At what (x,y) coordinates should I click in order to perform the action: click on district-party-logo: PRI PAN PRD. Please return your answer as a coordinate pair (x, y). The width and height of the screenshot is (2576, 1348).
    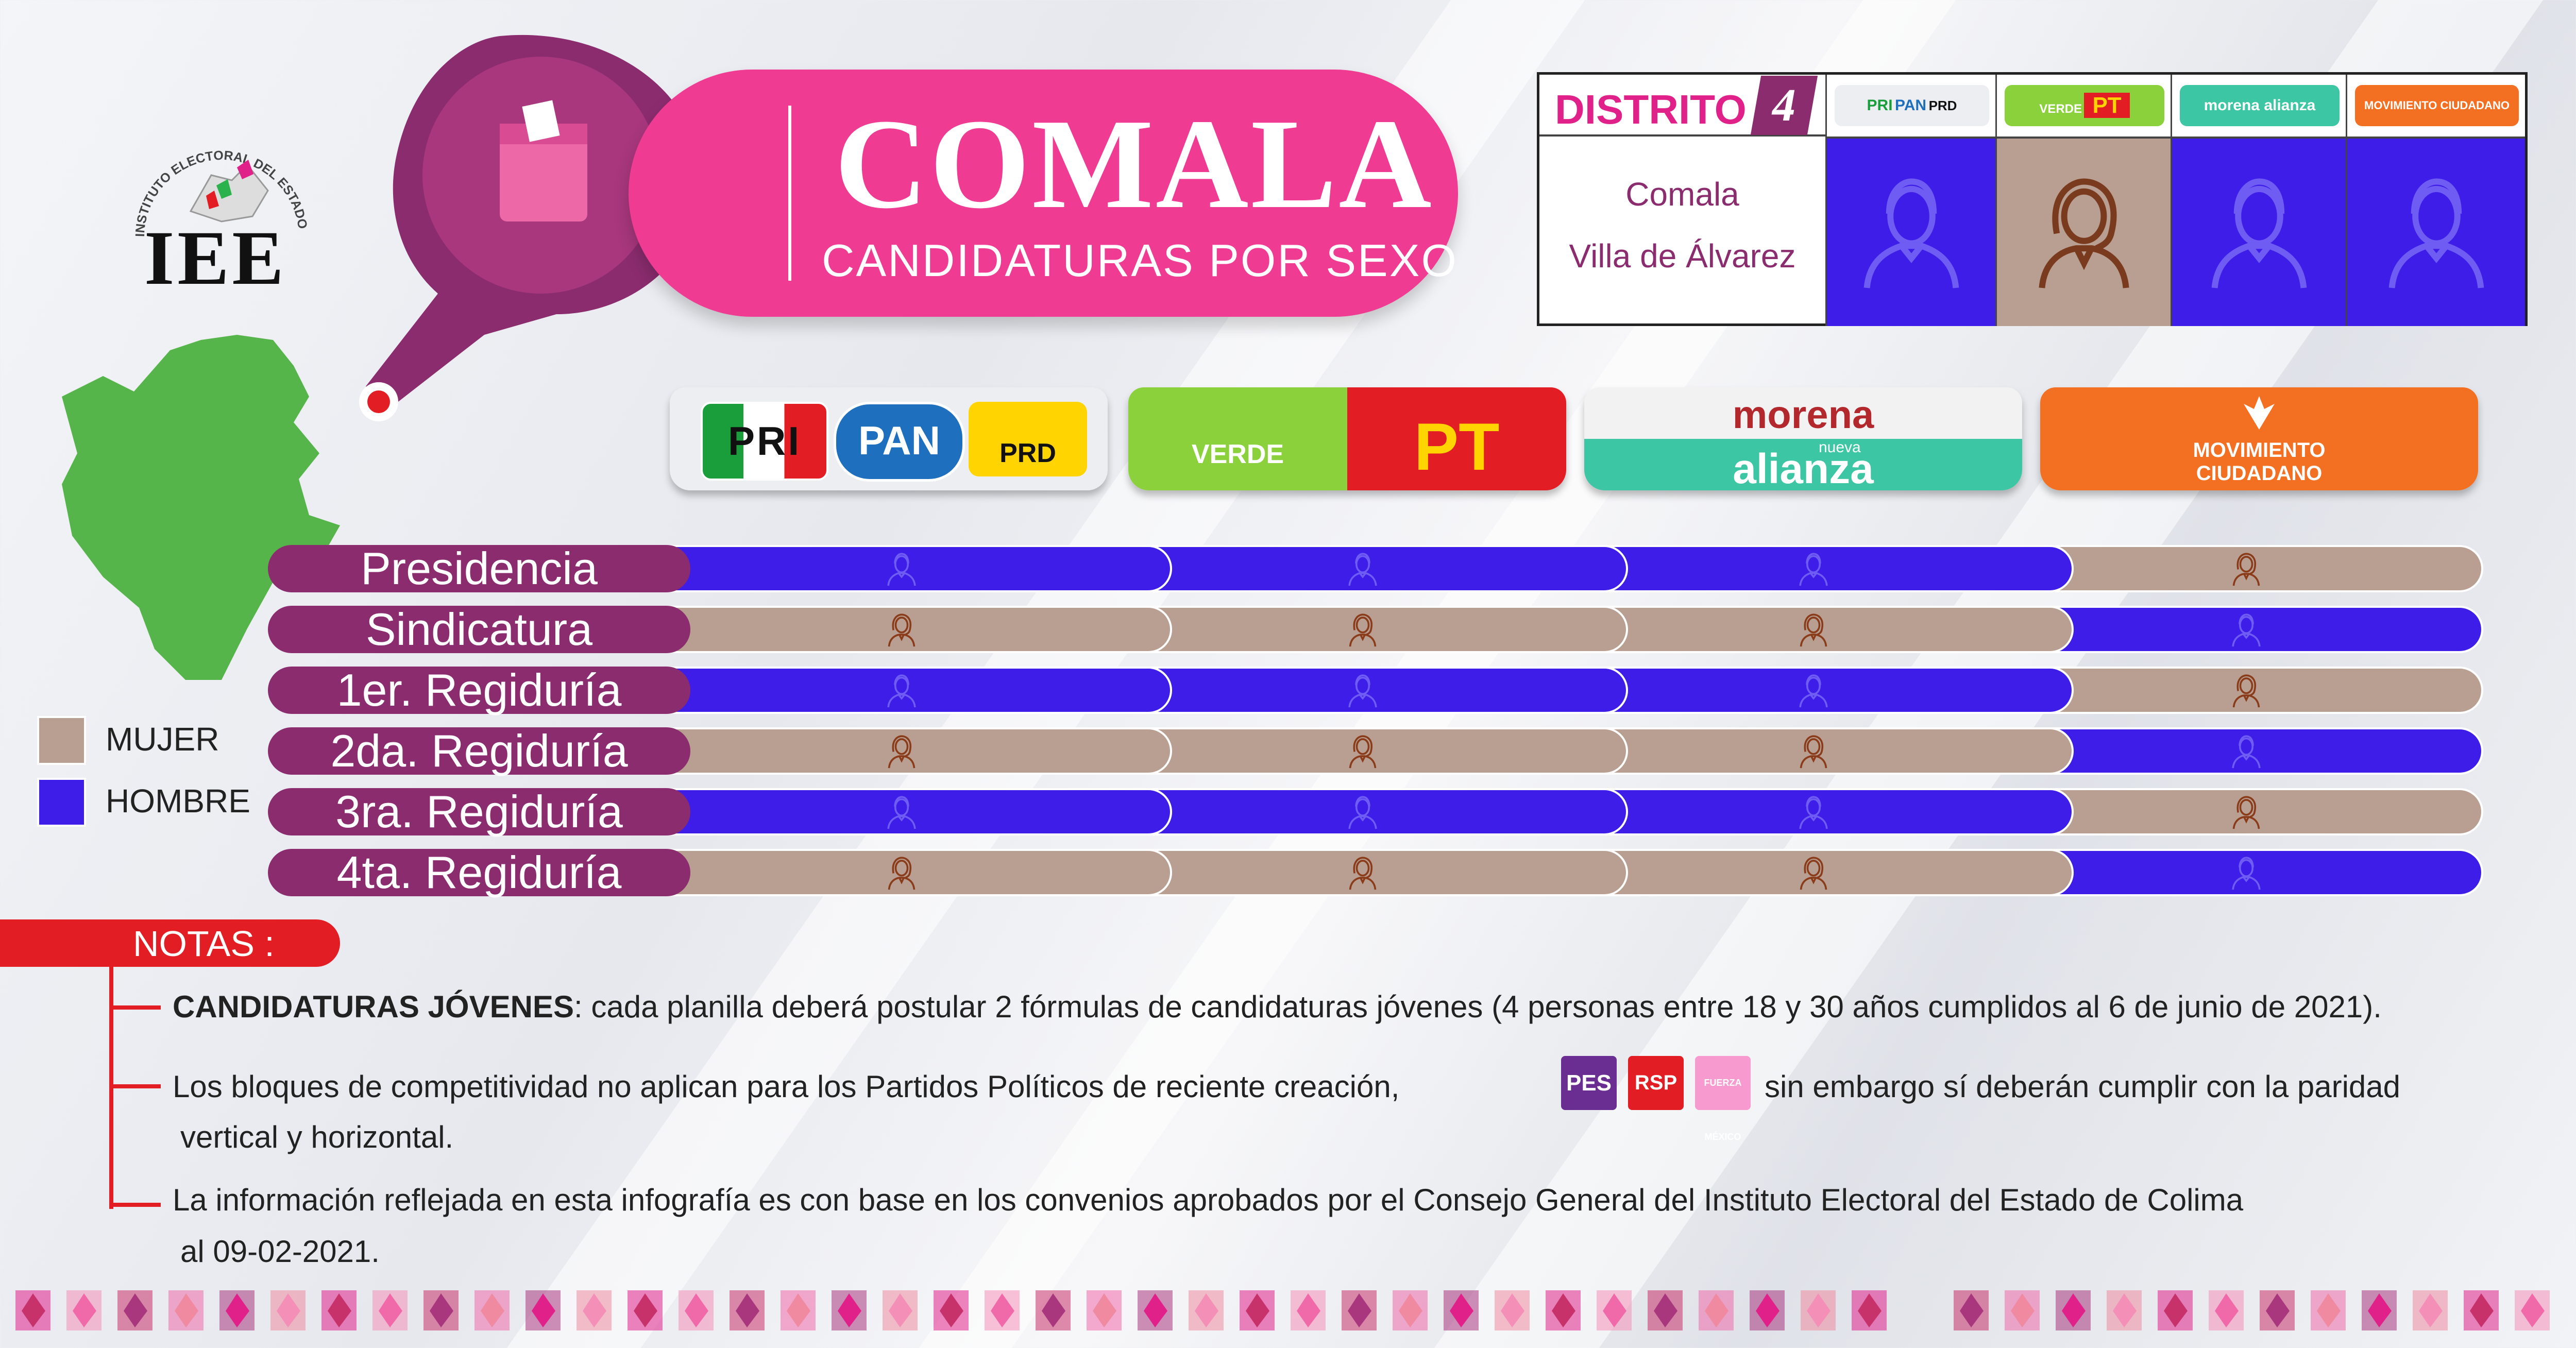
    Looking at the image, I should click on (1912, 105).